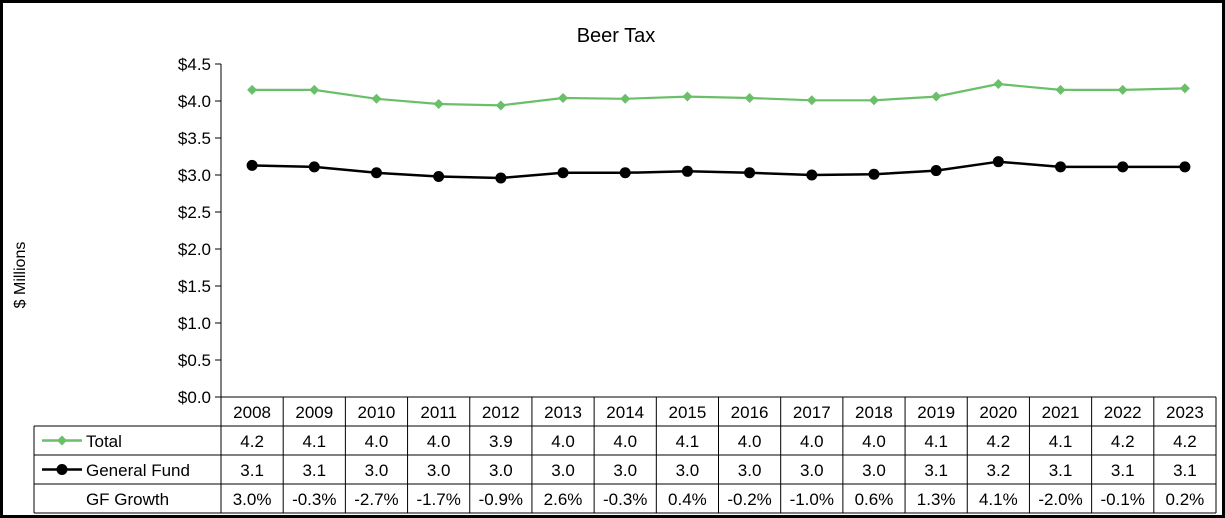  I want to click on x-tick-label: 2018, so click(874, 412).